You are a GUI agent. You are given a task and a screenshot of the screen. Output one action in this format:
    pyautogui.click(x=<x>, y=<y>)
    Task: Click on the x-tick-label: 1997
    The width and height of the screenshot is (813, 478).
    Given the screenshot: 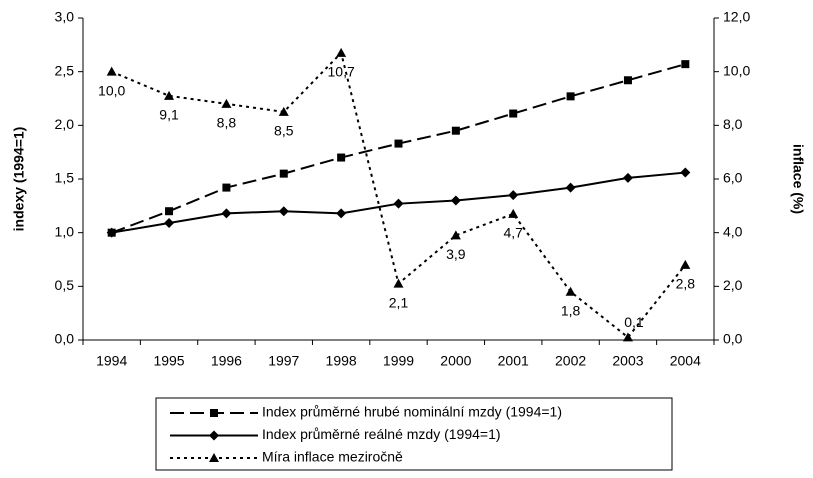 What is the action you would take?
    pyautogui.click(x=283, y=361)
    